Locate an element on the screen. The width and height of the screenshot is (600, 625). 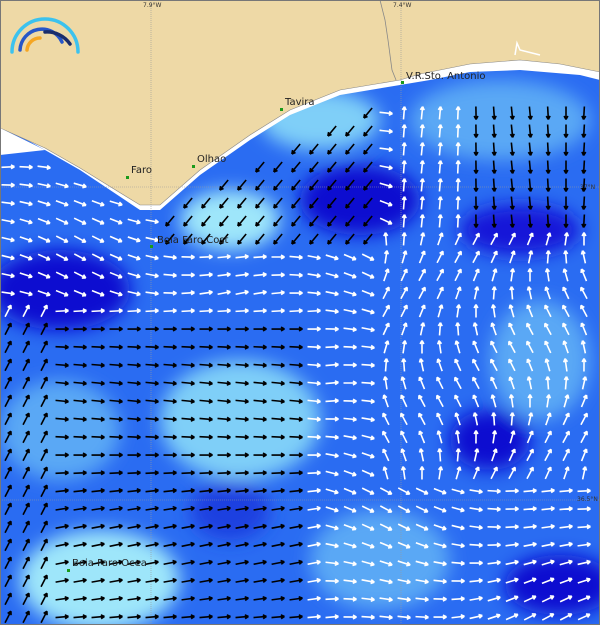
buoy-faro-coast: Boia Faro Cost is located at coordinates (193, 240).